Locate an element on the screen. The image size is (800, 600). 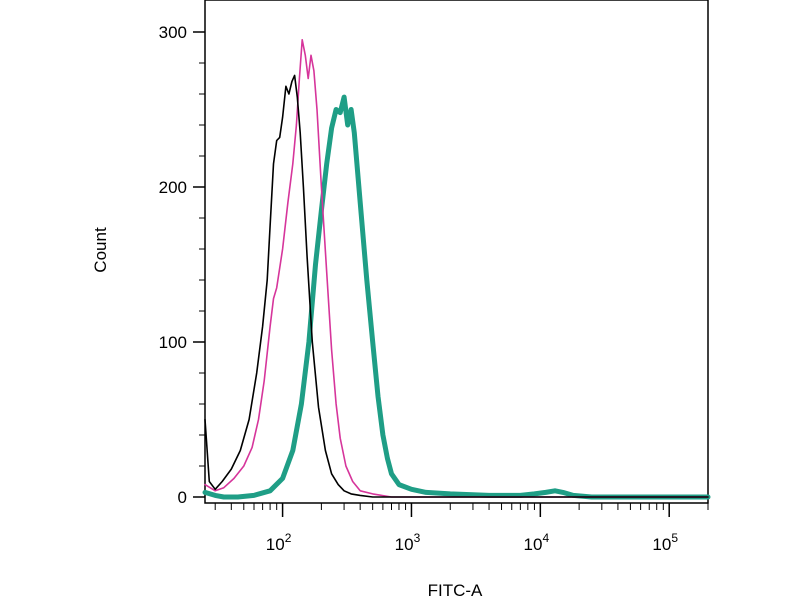
y-tick-label: 0 is located at coordinates (182, 497).